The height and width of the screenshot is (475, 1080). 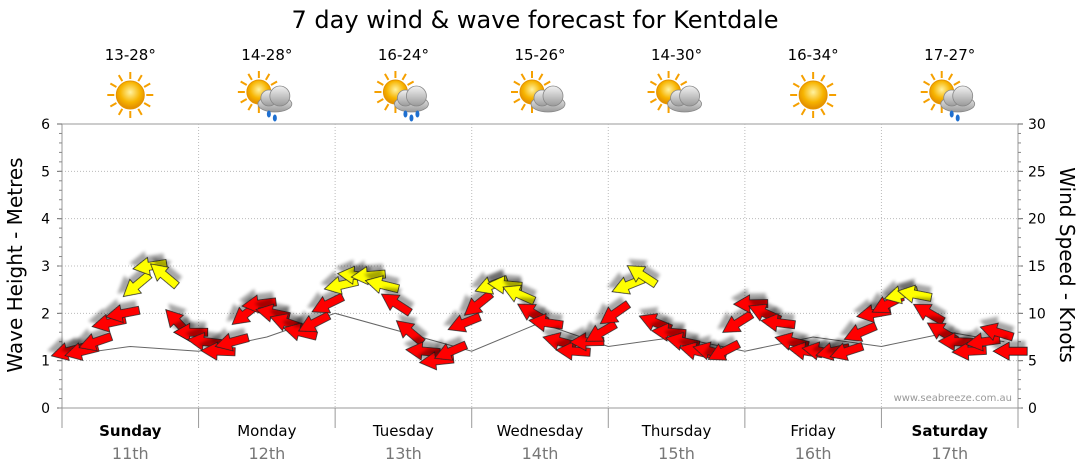 I want to click on right-axis: 0 5 10 15 20 25 30, so click(x=1032, y=267).